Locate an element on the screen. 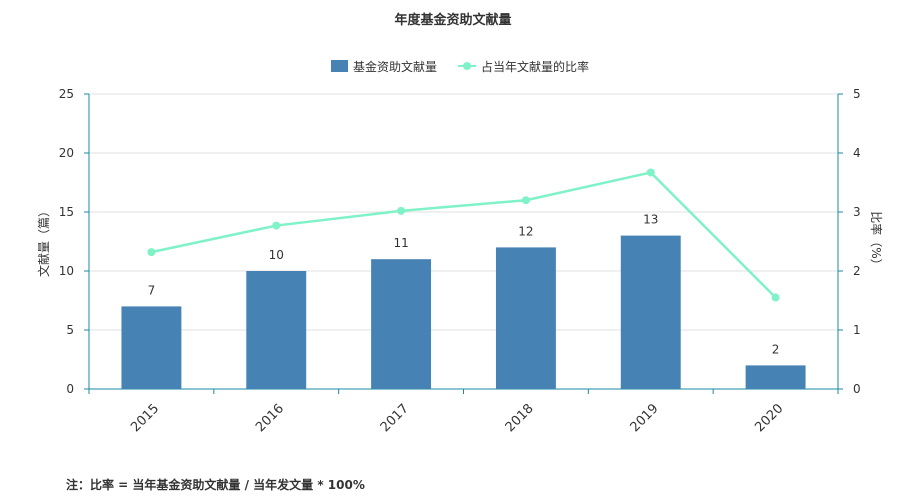 The width and height of the screenshot is (907, 503). legend-bar-label: 基金资助文献量 is located at coordinates (395, 66).